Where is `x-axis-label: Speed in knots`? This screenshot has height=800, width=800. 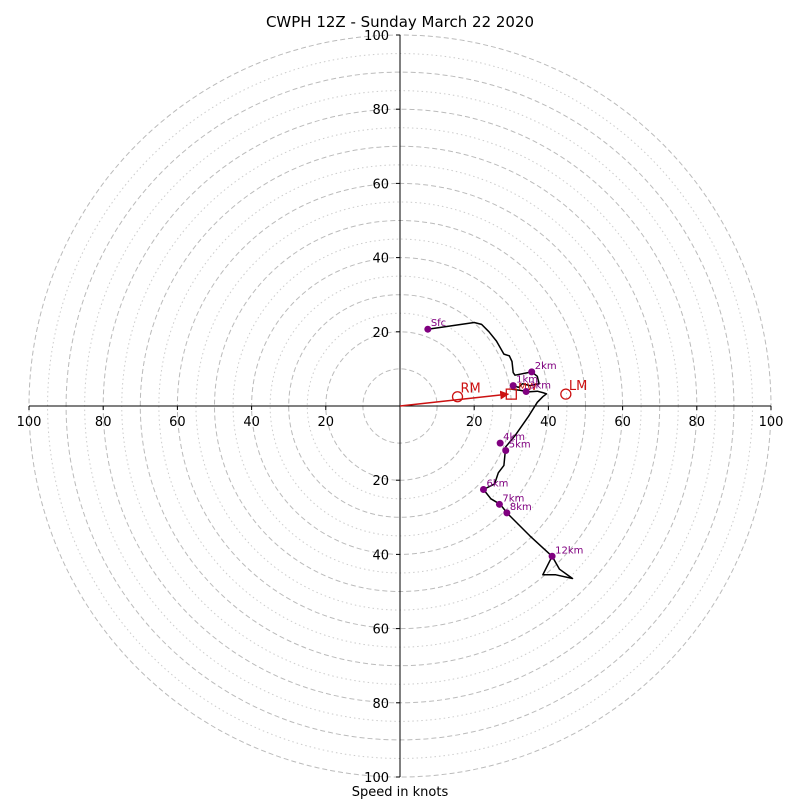 x-axis-label: Speed in knots is located at coordinates (400, 792).